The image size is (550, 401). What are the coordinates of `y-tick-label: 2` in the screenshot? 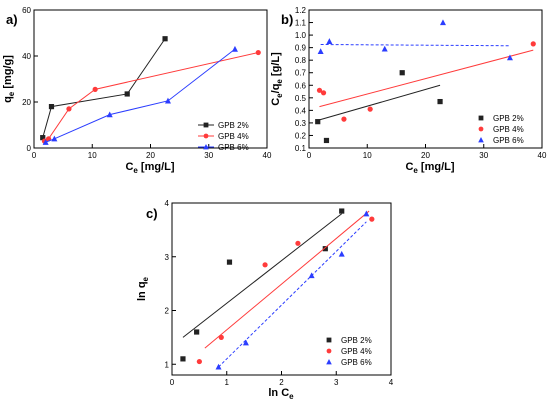 It's located at (167, 311).